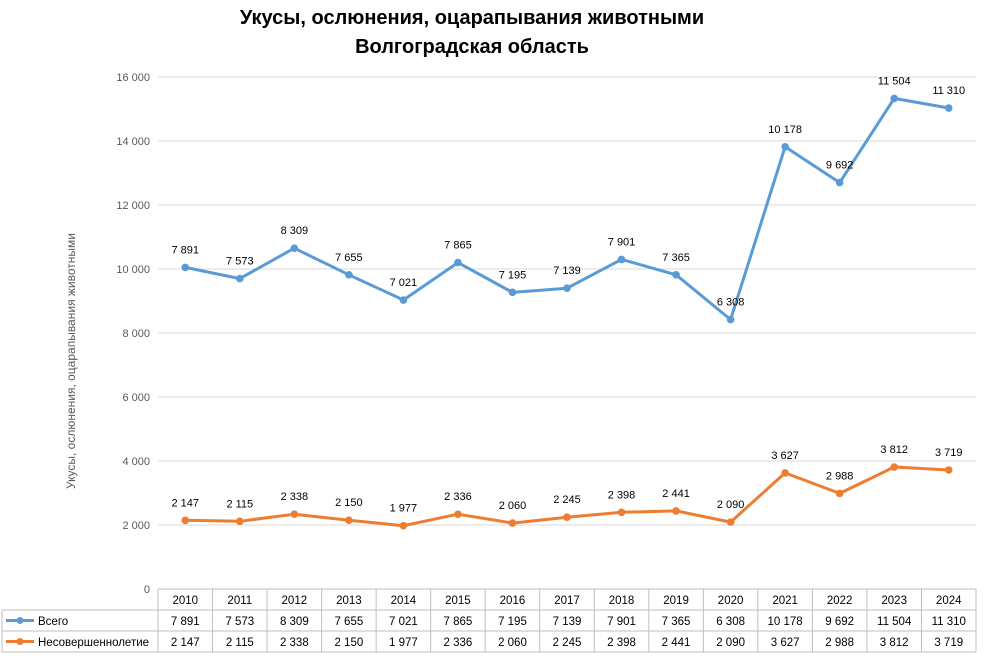 This screenshot has height=657, width=986. Describe the element at coordinates (133, 78) in the screenshot. I see `y-tick-label: 16 000` at that location.